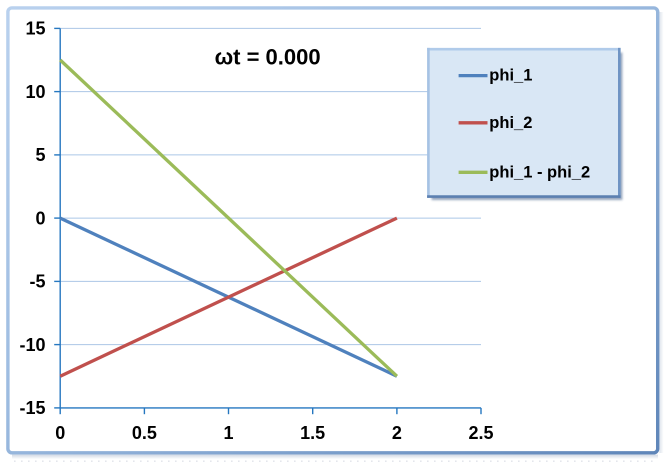 The height and width of the screenshot is (467, 671). What do you see at coordinates (35, 92) in the screenshot?
I see `svg-text: 10` at bounding box center [35, 92].